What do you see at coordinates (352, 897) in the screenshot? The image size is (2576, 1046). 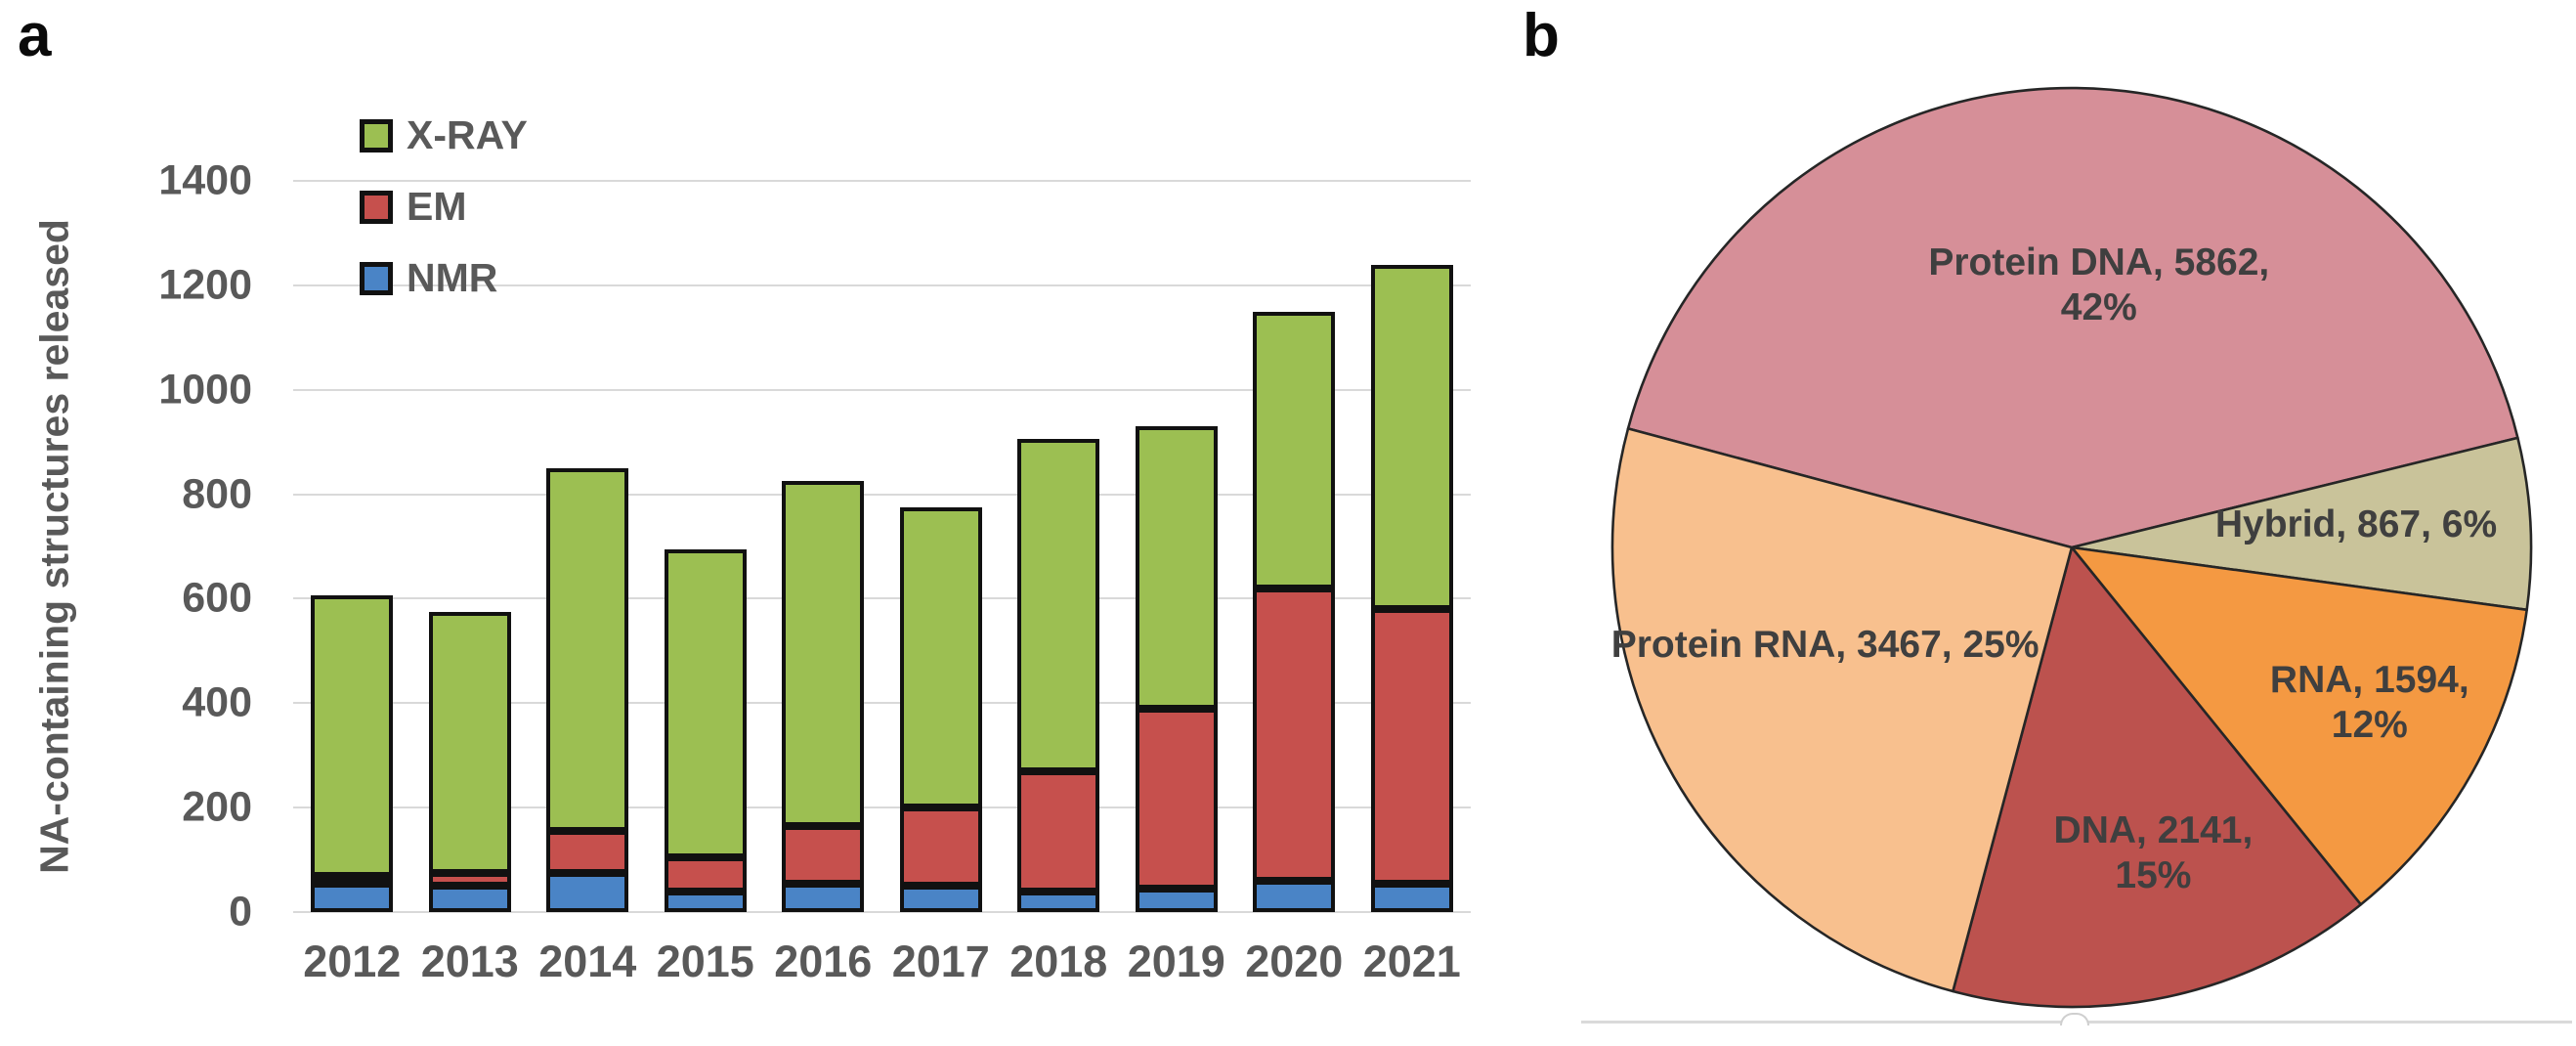 I see `bar-segment-NMR-2012` at bounding box center [352, 897].